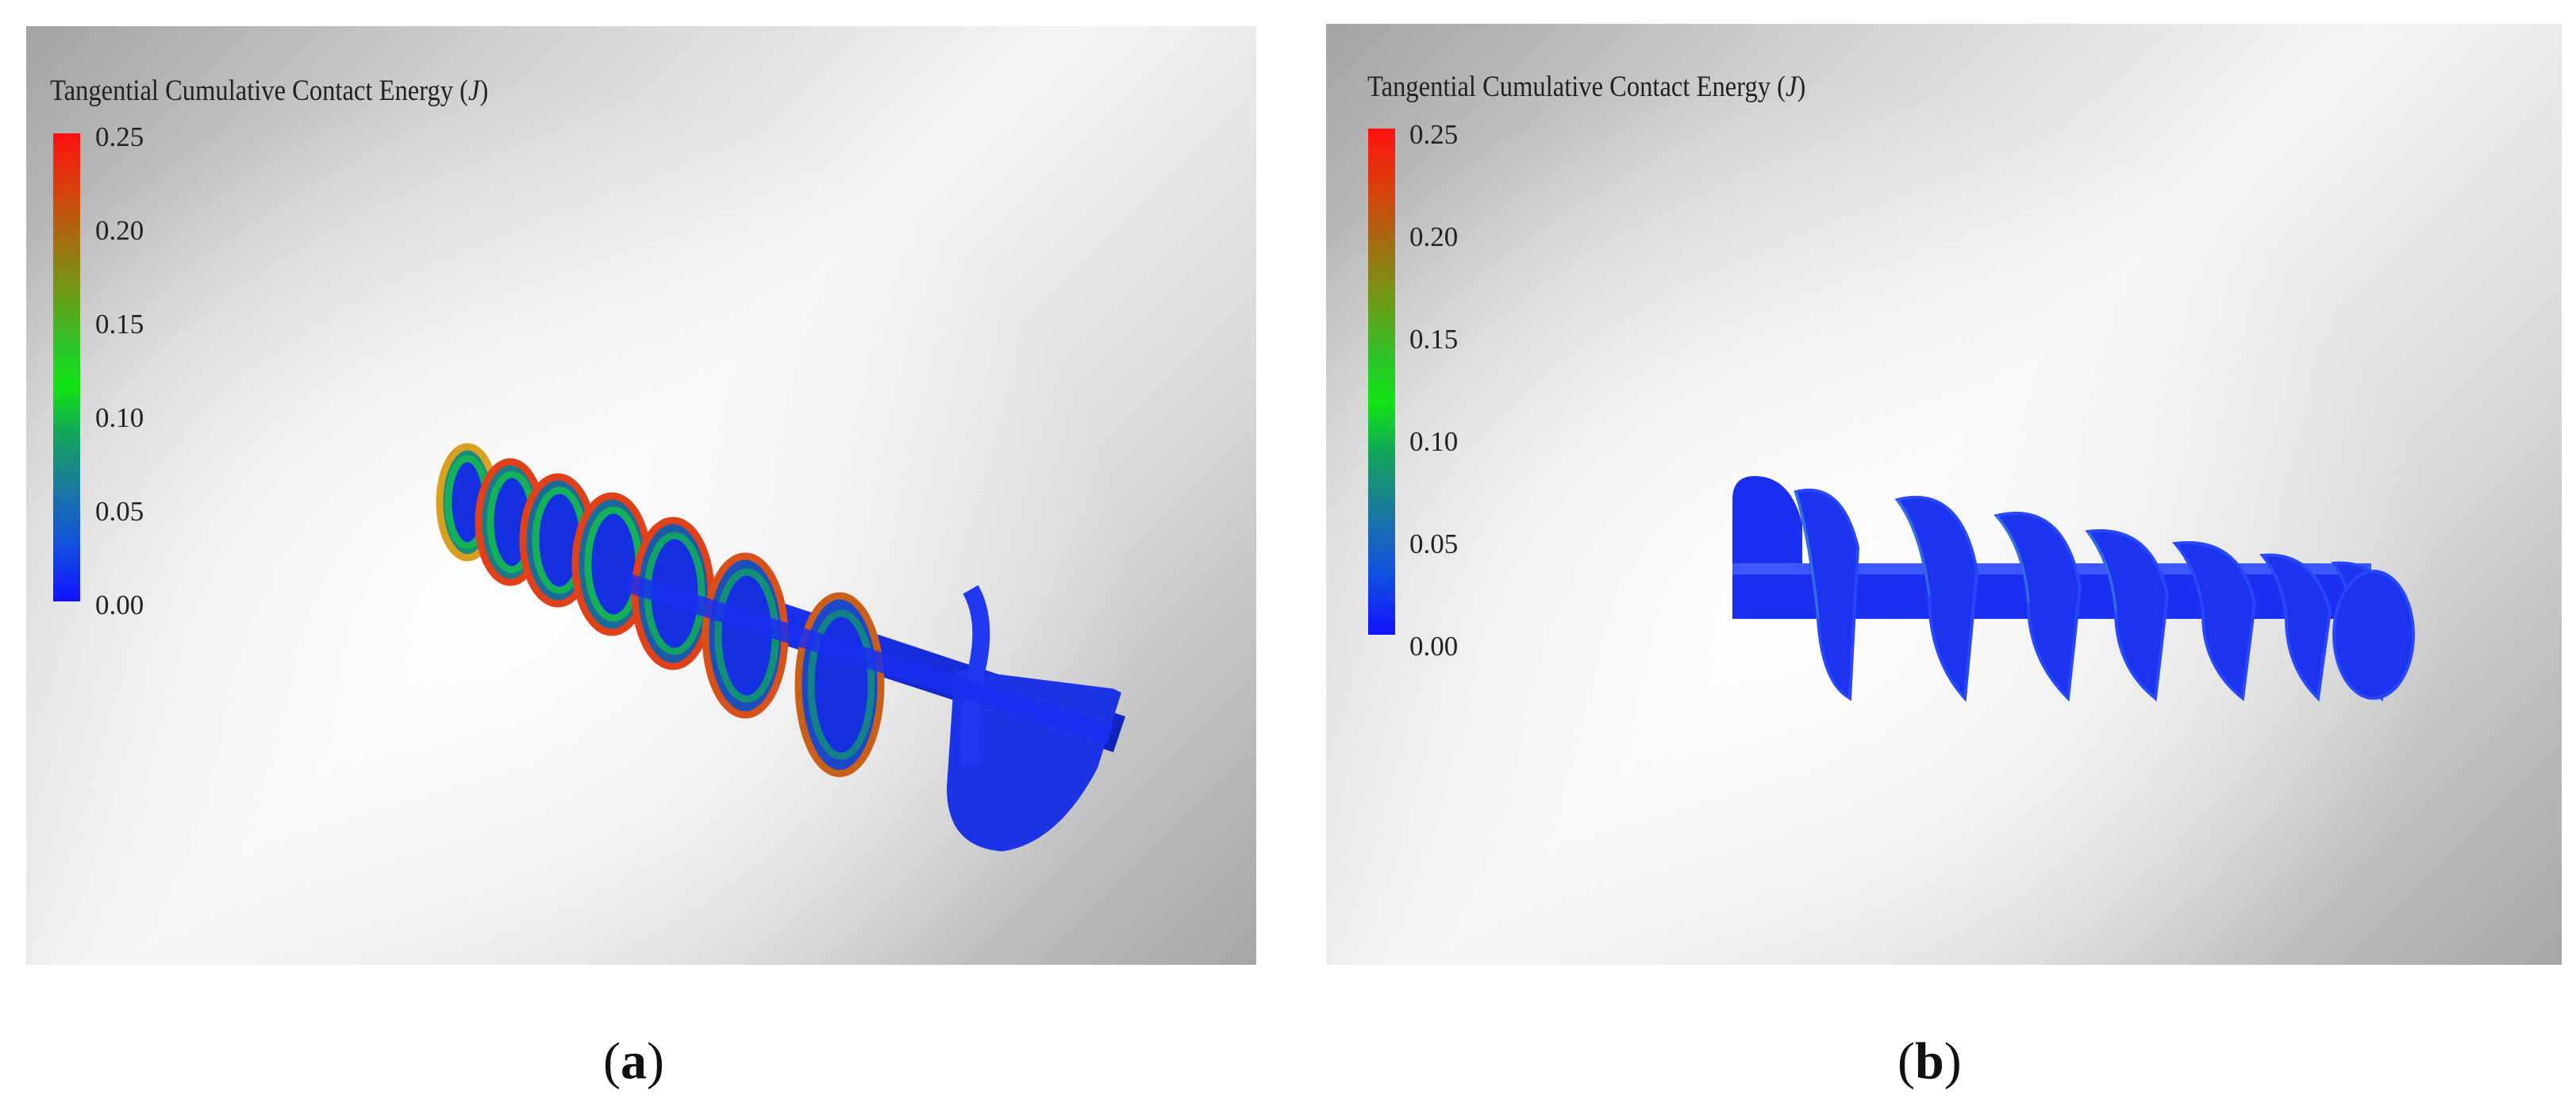 Image resolution: width=2576 pixels, height=1110 pixels. Describe the element at coordinates (120, 511) in the screenshot. I see `tick-a-4: 0.05` at that location.